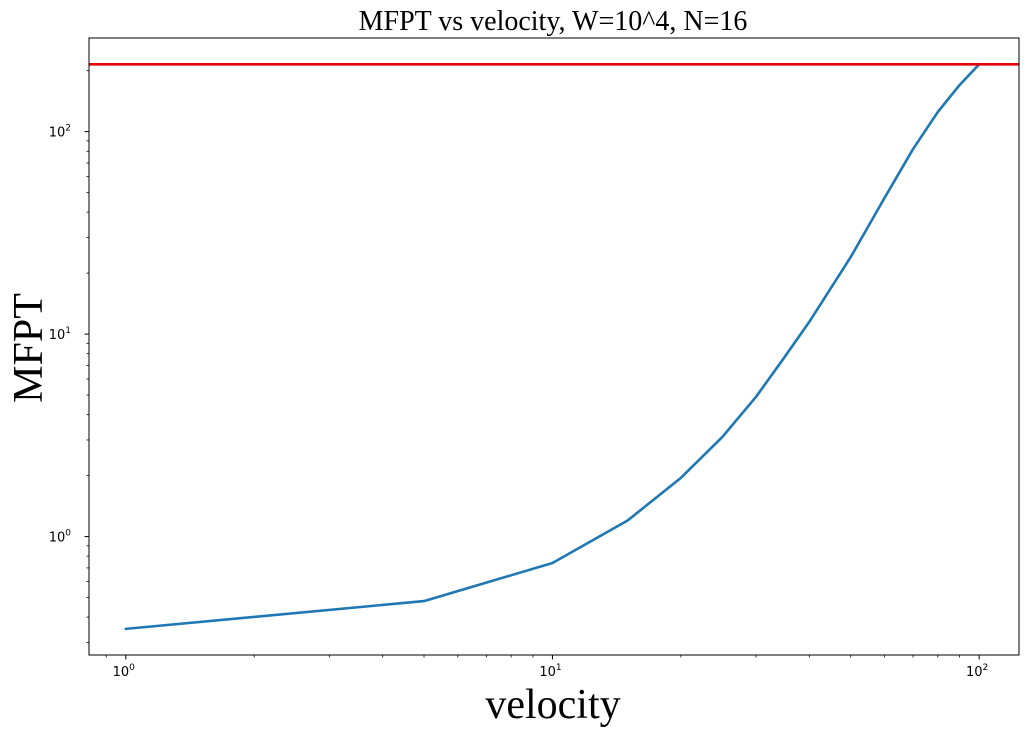 The image size is (1028, 736). Describe the element at coordinates (60, 334) in the screenshot. I see `y-tick-label: 10¹` at that location.